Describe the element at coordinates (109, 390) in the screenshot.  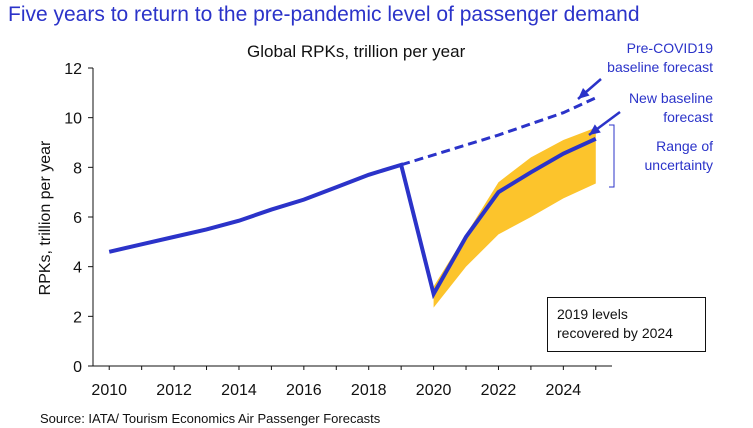
I see `x-tick-label: 2010` at that location.